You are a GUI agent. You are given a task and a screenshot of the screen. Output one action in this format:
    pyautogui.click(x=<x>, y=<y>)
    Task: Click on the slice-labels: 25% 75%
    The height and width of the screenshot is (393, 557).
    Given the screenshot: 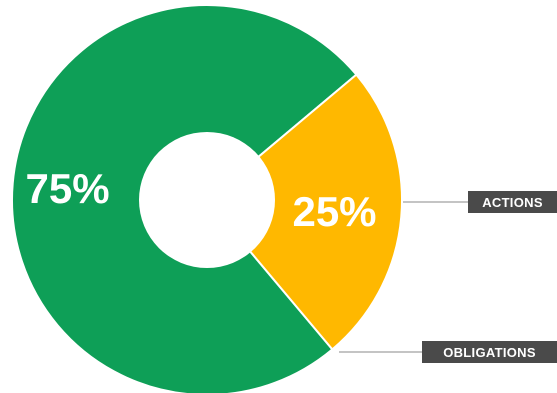 What is the action you would take?
    pyautogui.click(x=201, y=200)
    